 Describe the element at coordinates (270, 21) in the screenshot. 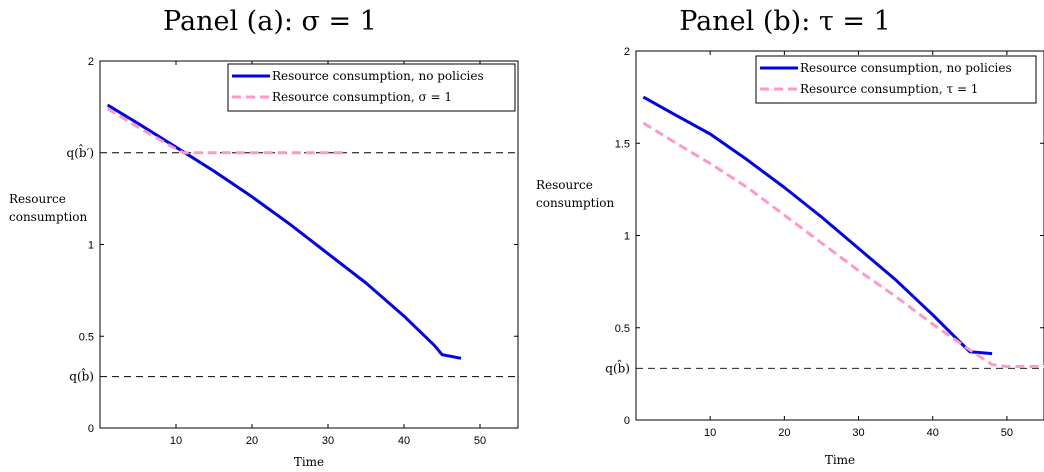

I see `chart-title: Panel (a): σ = 1` at that location.